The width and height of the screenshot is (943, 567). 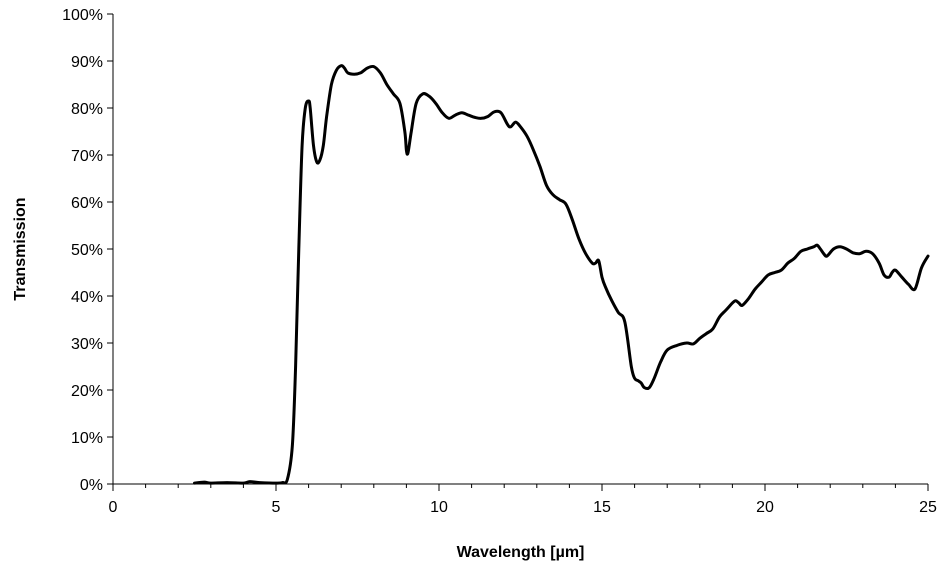 What do you see at coordinates (87, 109) in the screenshot?
I see `y-tick-label: 80%` at bounding box center [87, 109].